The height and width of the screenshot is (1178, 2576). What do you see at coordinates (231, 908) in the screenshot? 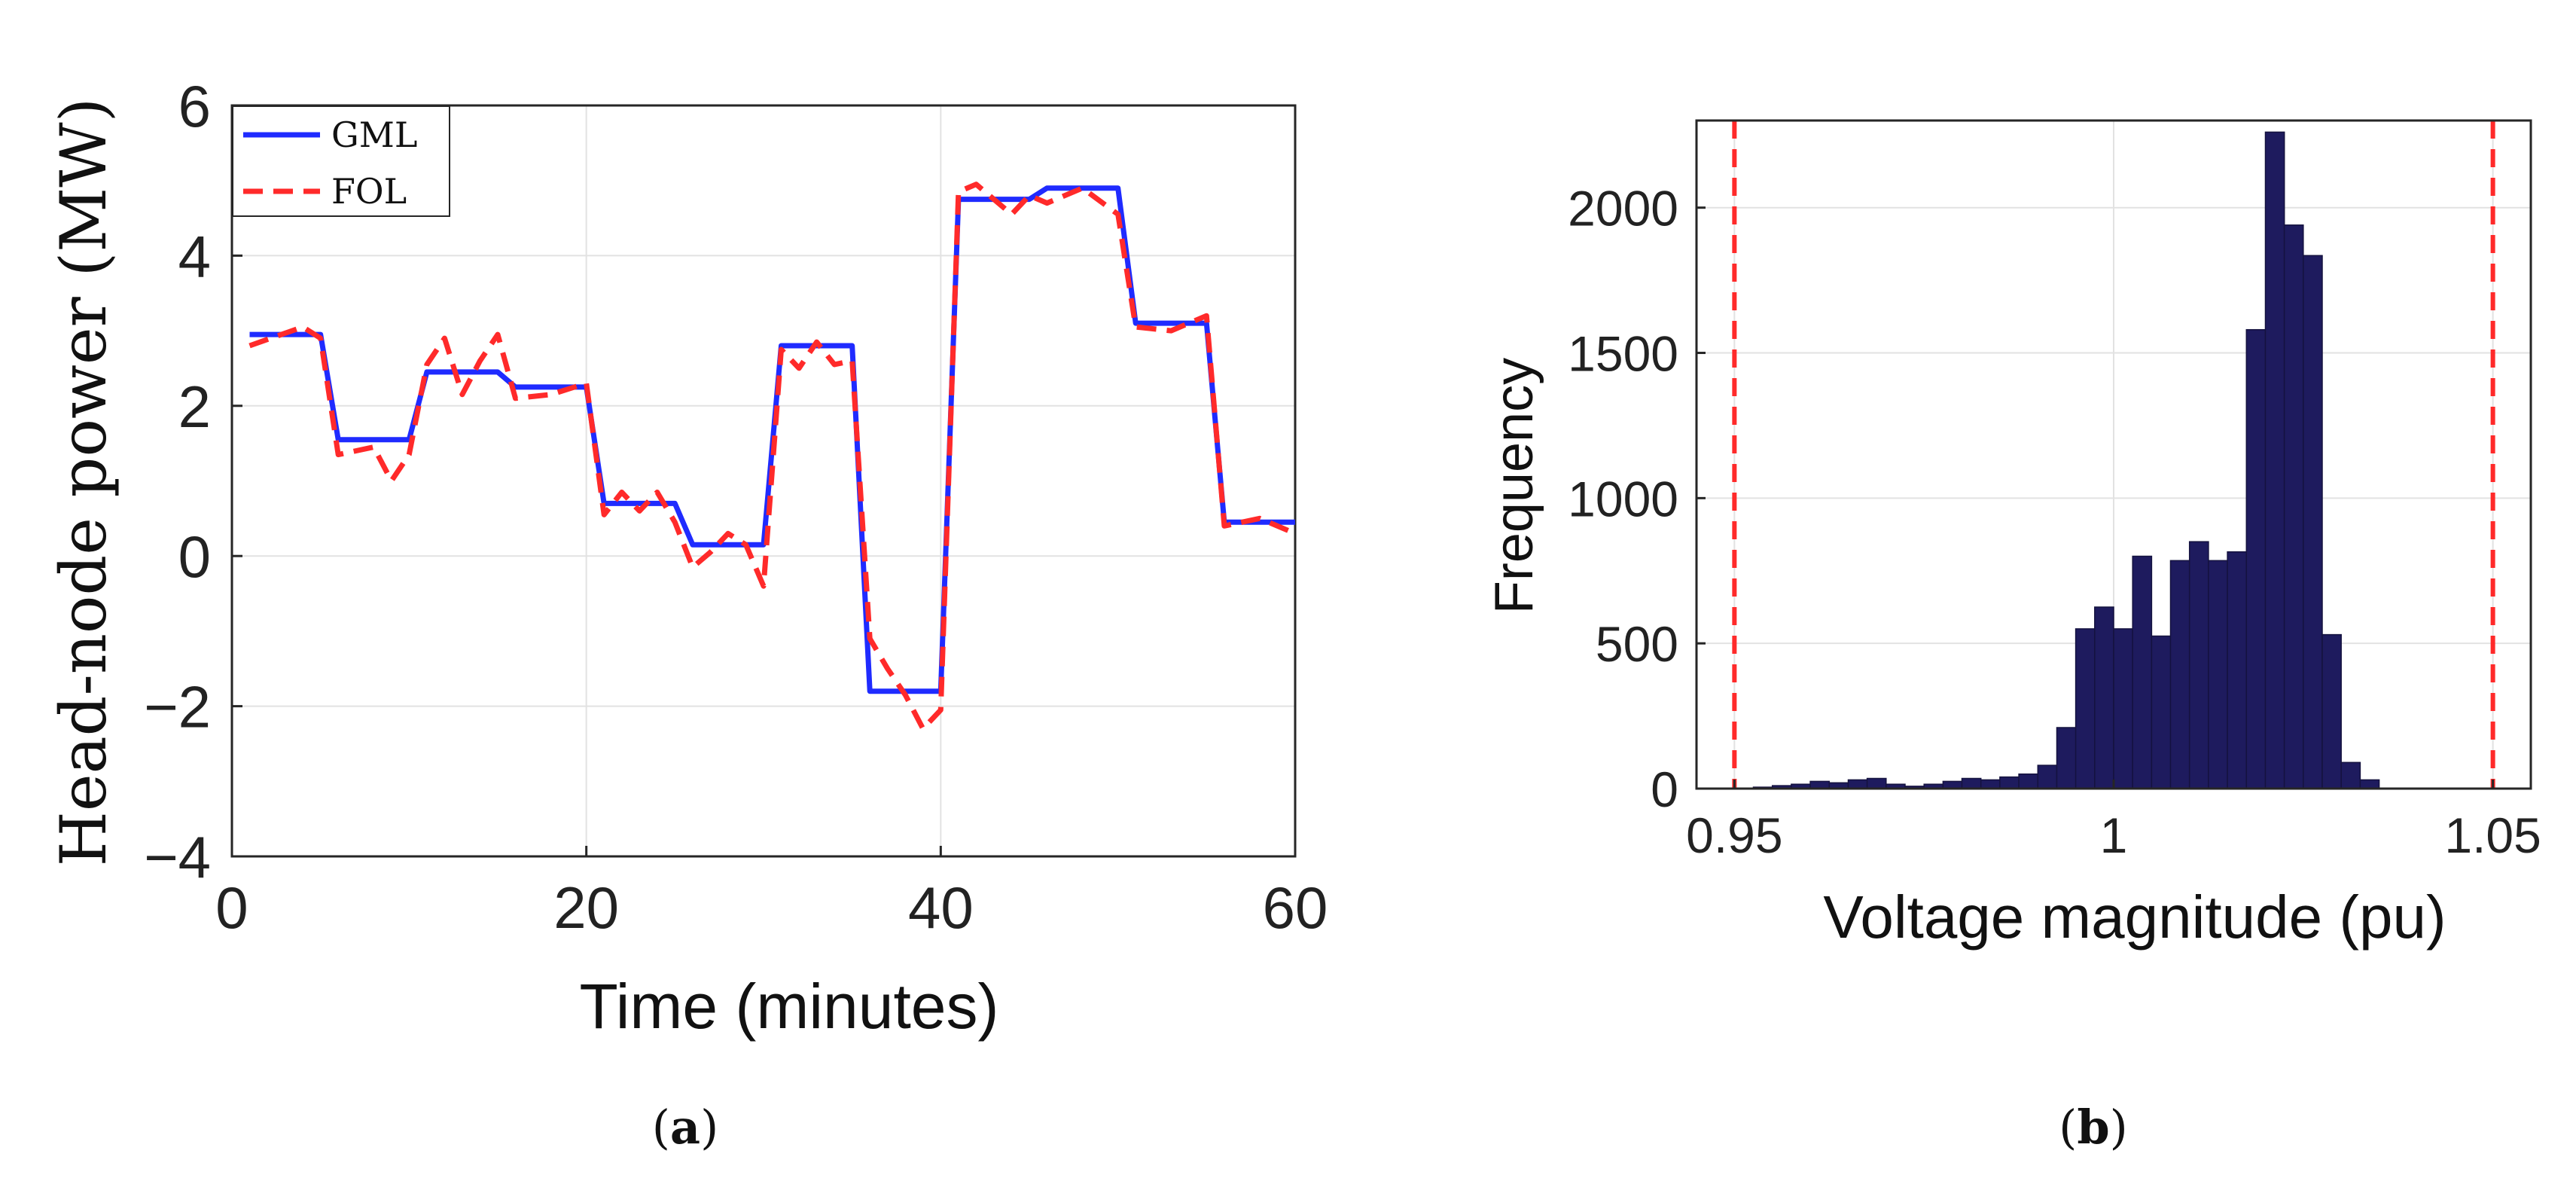
I see `chart-a-x-tick-label: 0` at bounding box center [231, 908].